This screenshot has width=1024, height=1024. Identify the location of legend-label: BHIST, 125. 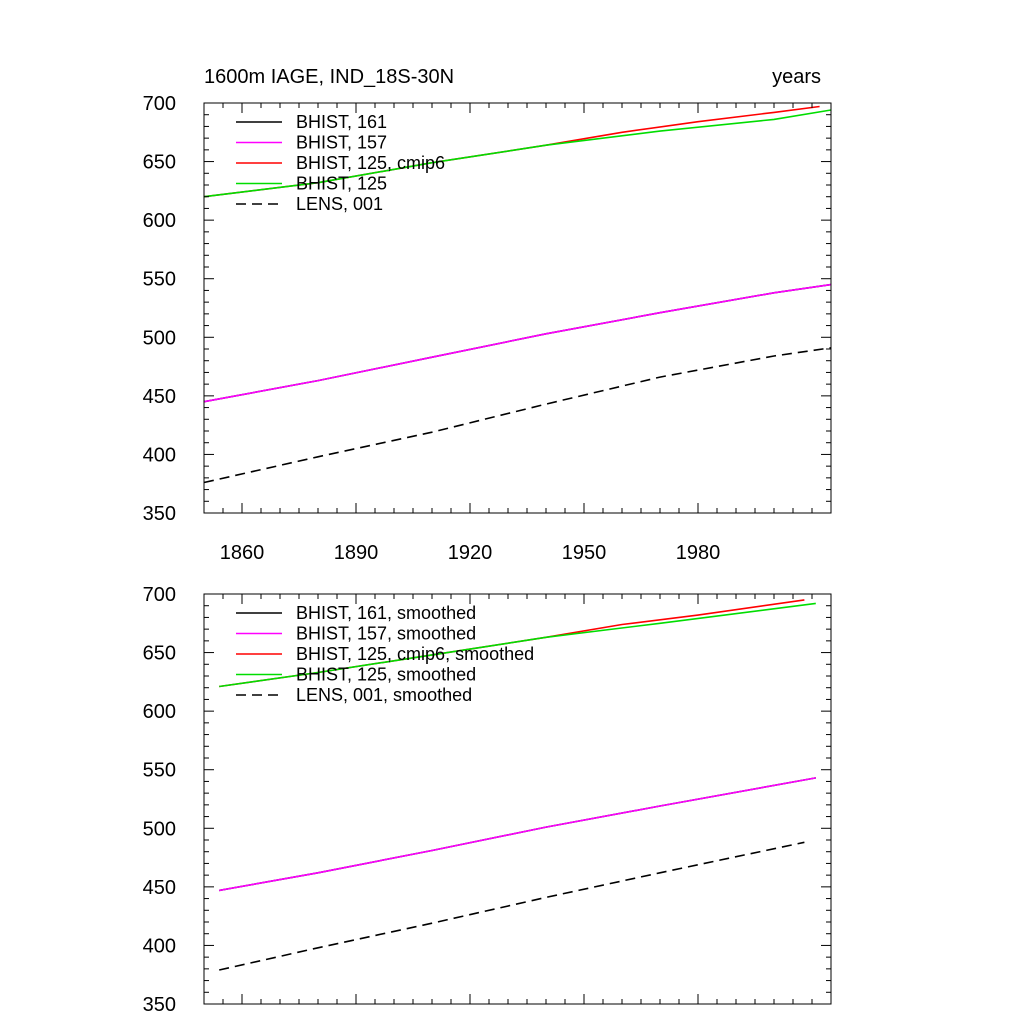
(341, 184).